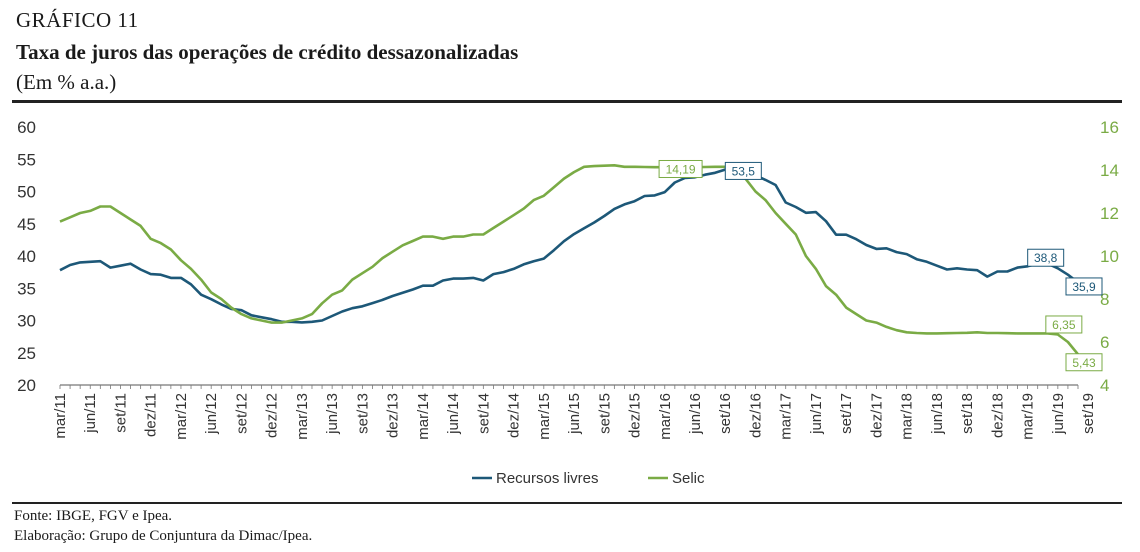  What do you see at coordinates (483, 413) in the screenshot?
I see `x-tick-label: set/14` at bounding box center [483, 413].